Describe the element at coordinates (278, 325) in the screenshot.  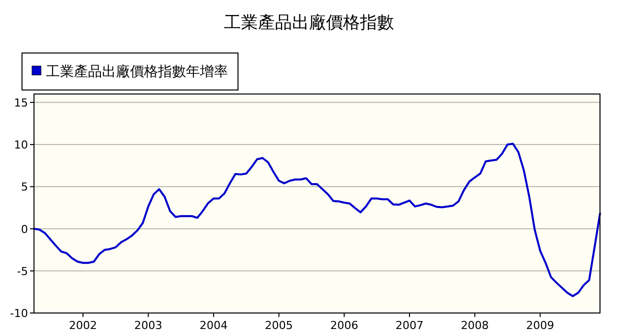
I see `x-tick-label: 2005` at that location.